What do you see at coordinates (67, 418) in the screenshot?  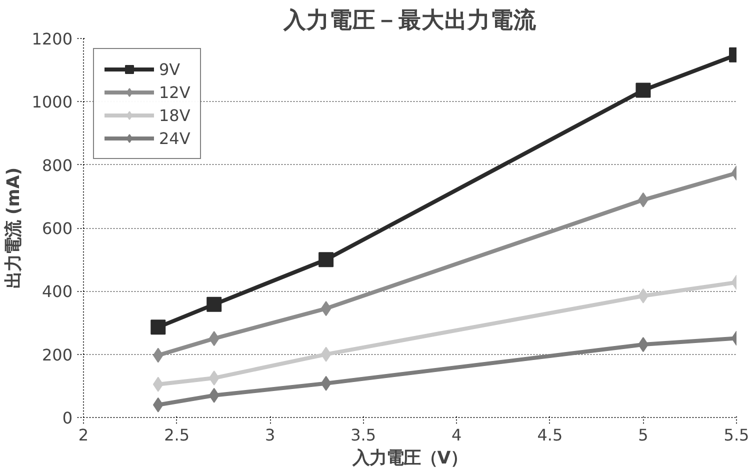 I see `y-tick-label: 0` at bounding box center [67, 418].